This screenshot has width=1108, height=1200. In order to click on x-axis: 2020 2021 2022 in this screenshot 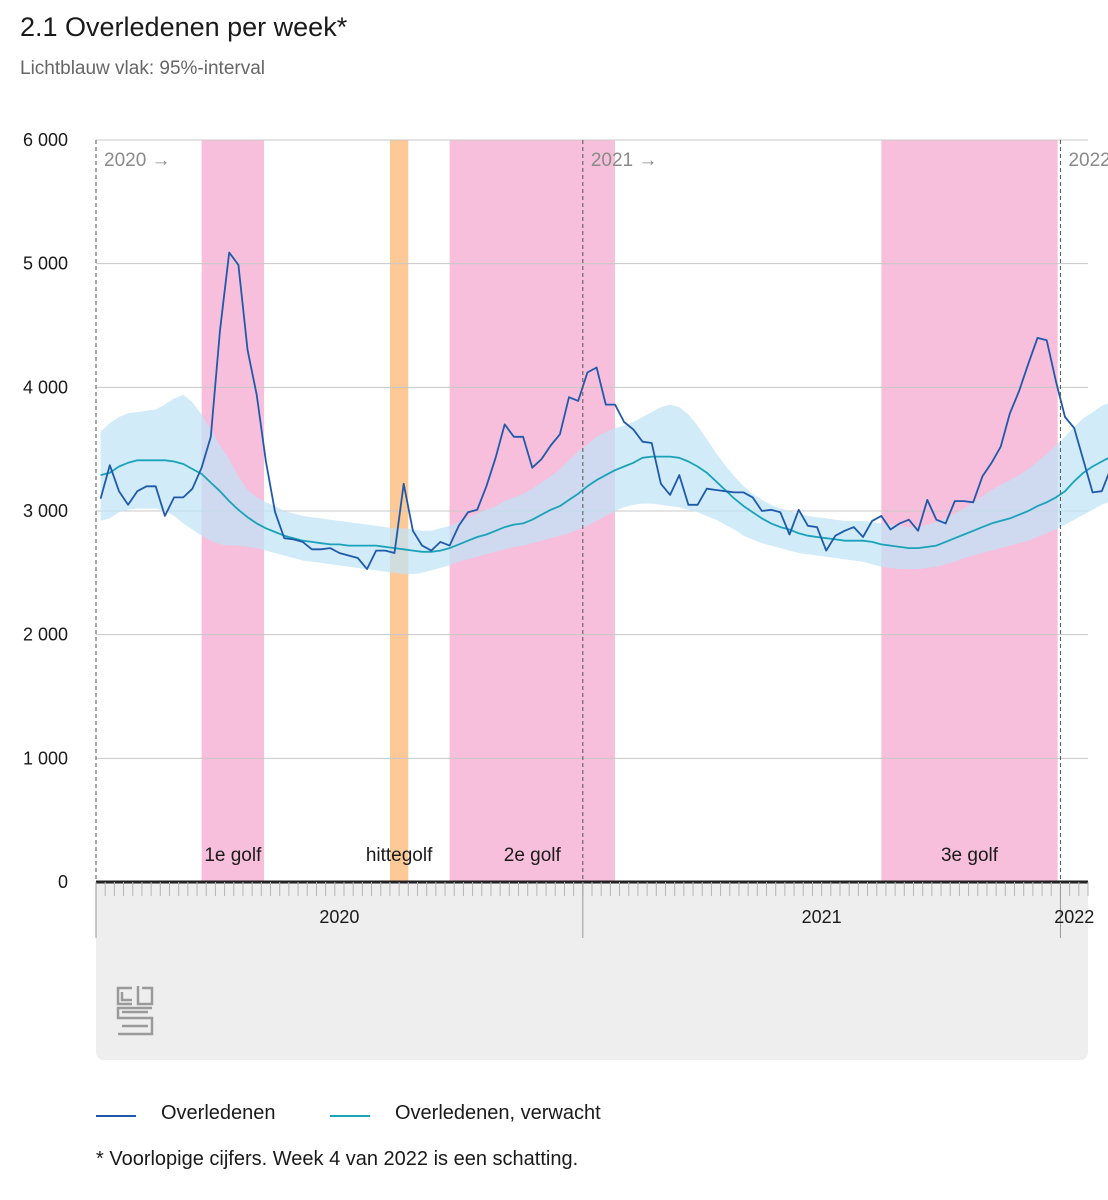, I will do `click(594, 970)`.